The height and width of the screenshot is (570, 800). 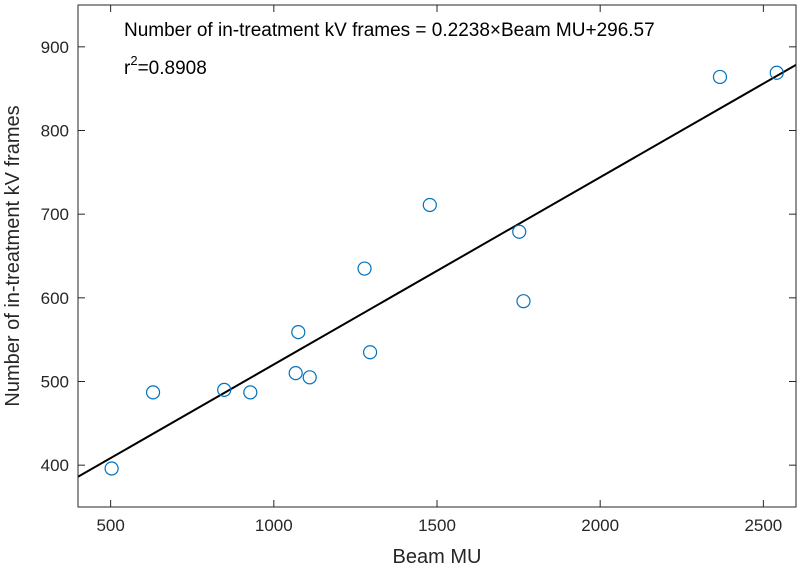 I want to click on x-tick-label-500: 500, so click(x=110, y=525).